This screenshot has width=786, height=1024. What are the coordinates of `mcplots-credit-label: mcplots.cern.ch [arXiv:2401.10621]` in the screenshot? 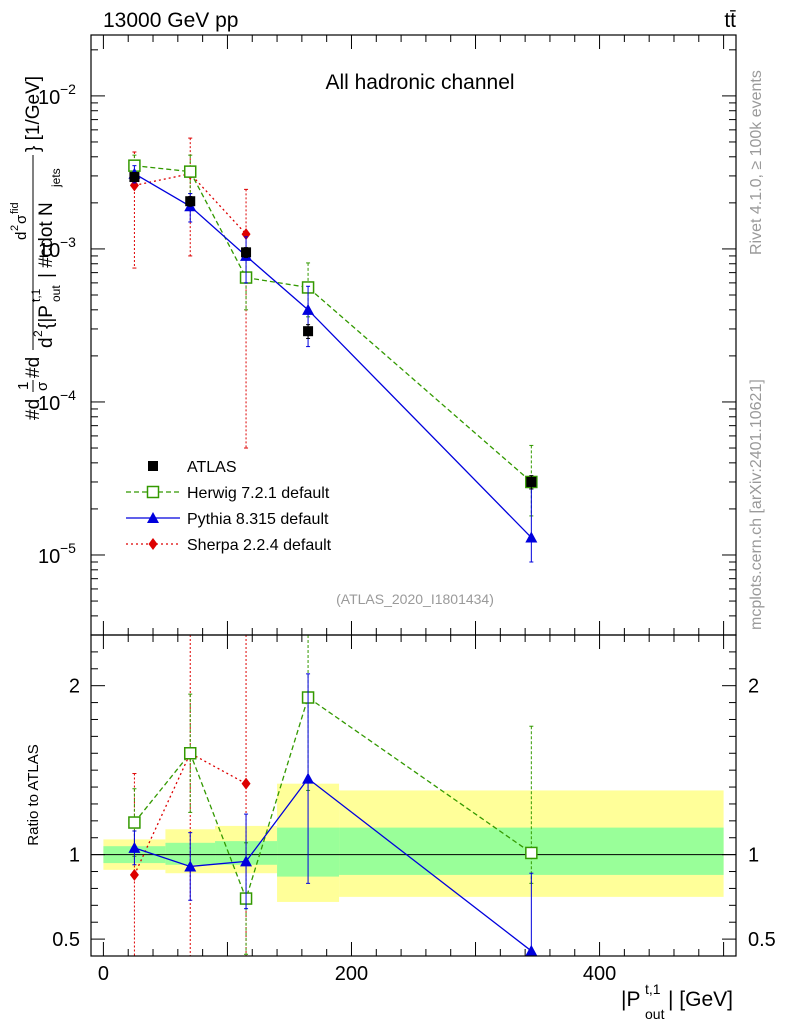 It's located at (756, 504).